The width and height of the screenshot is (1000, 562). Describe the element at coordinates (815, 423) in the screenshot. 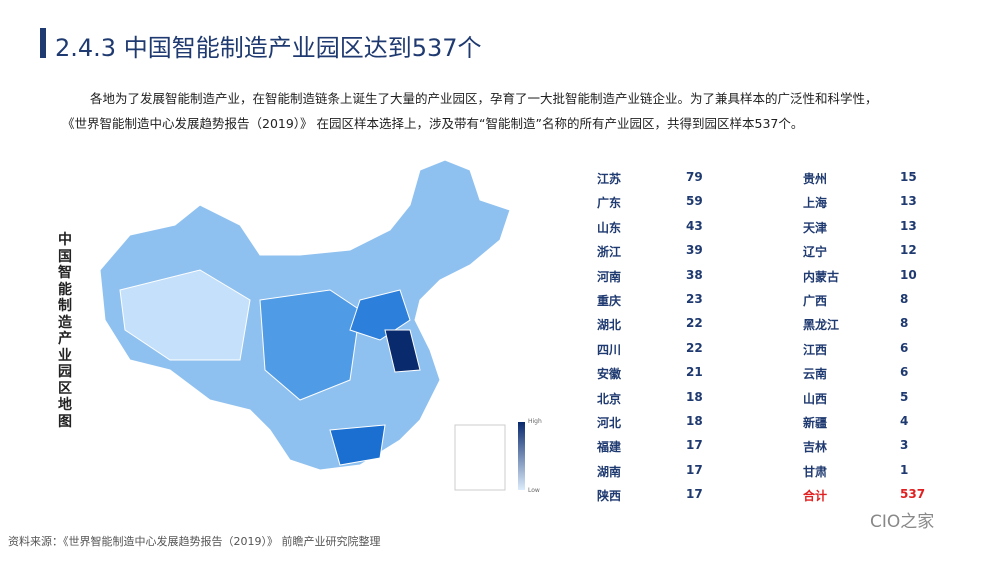

I see `table-cell: 新疆` at that location.